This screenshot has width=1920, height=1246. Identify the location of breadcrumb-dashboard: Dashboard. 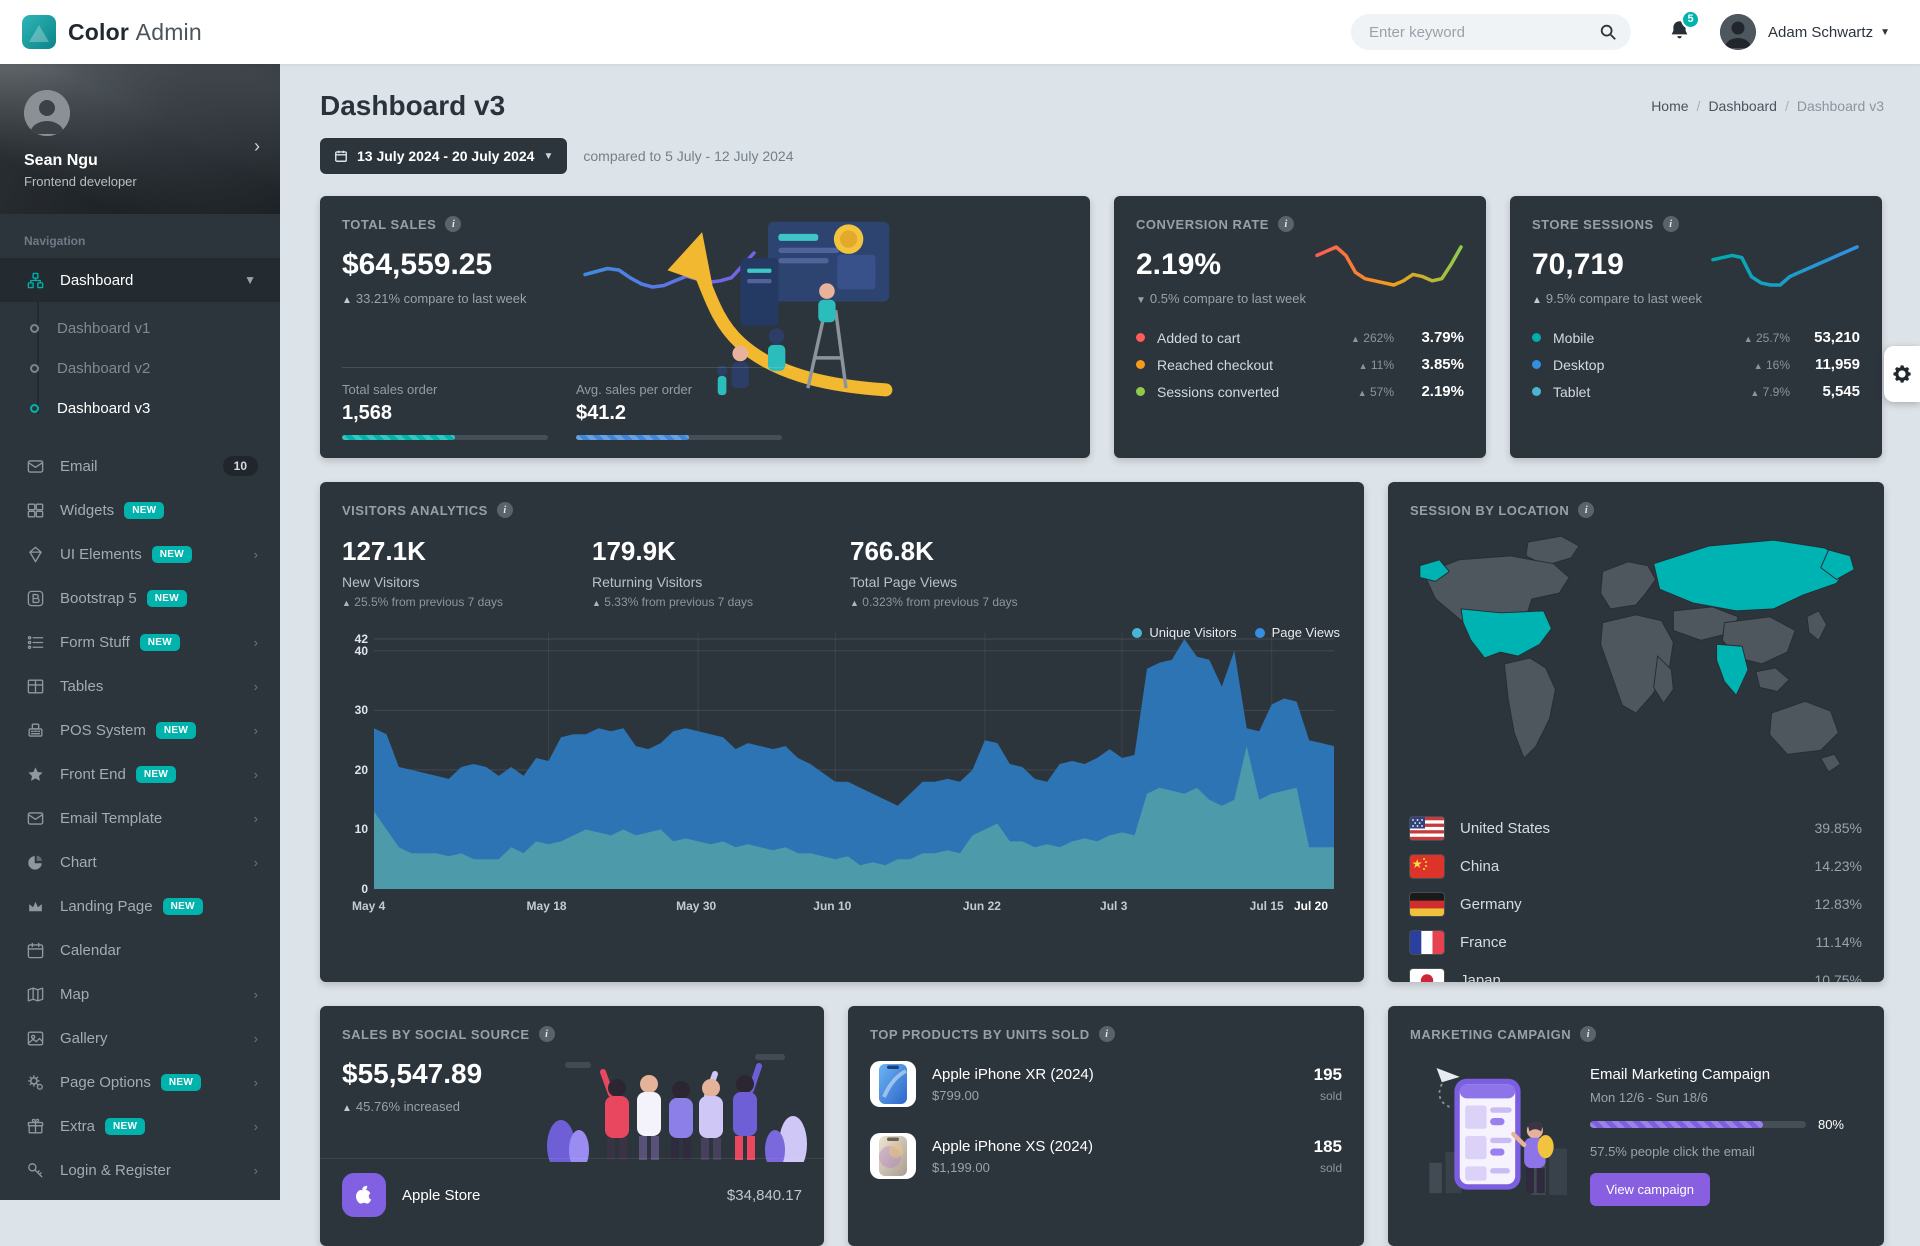
(1742, 106).